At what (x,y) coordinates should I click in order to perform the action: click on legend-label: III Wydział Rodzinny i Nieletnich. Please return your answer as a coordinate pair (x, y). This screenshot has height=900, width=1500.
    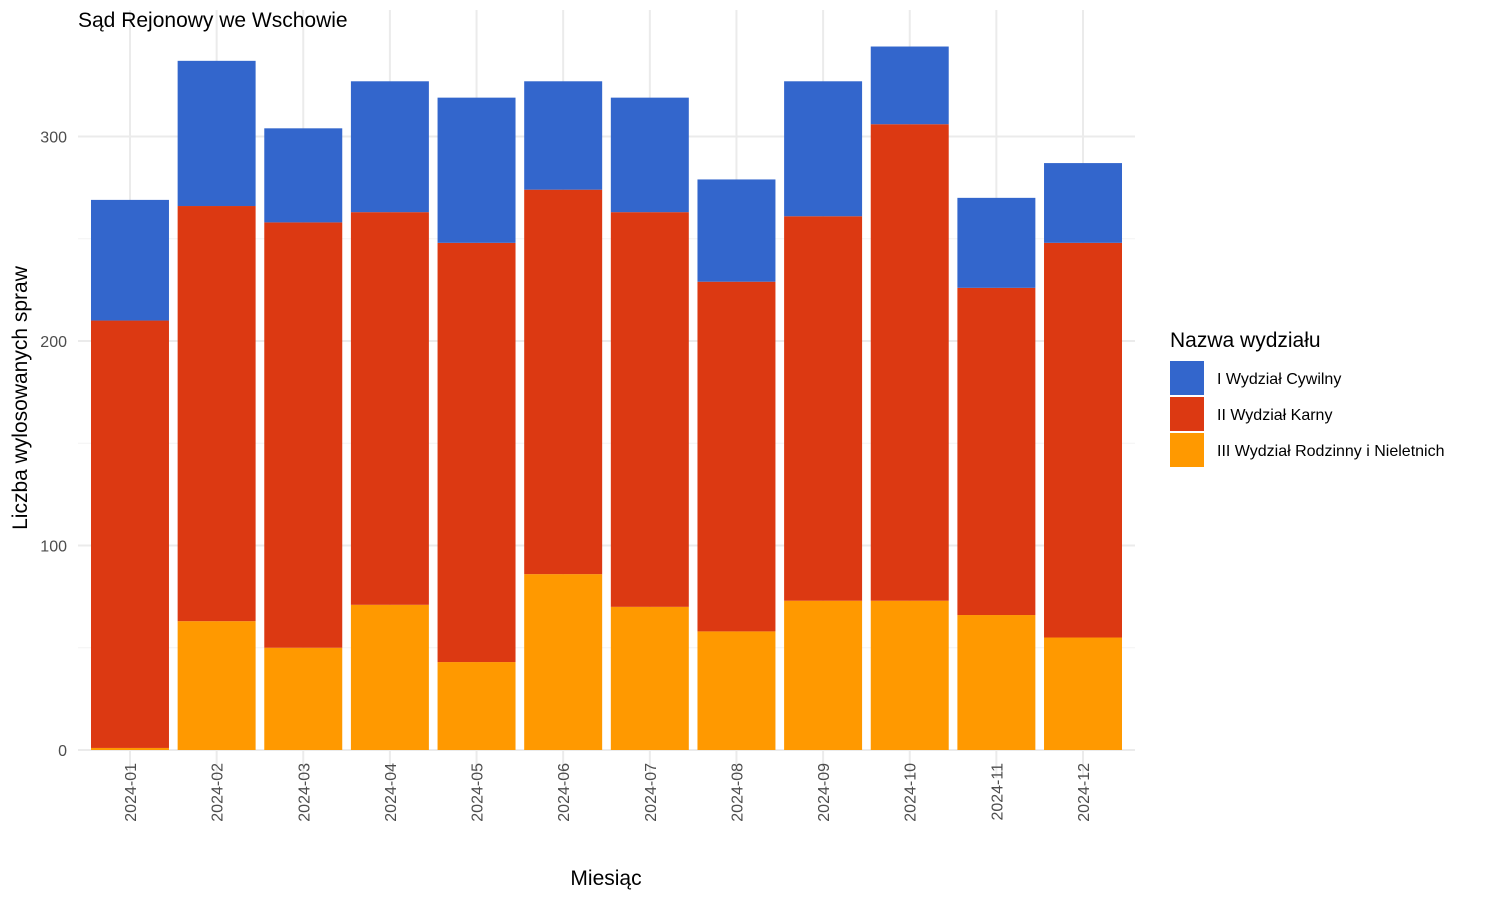
    Looking at the image, I should click on (1331, 451).